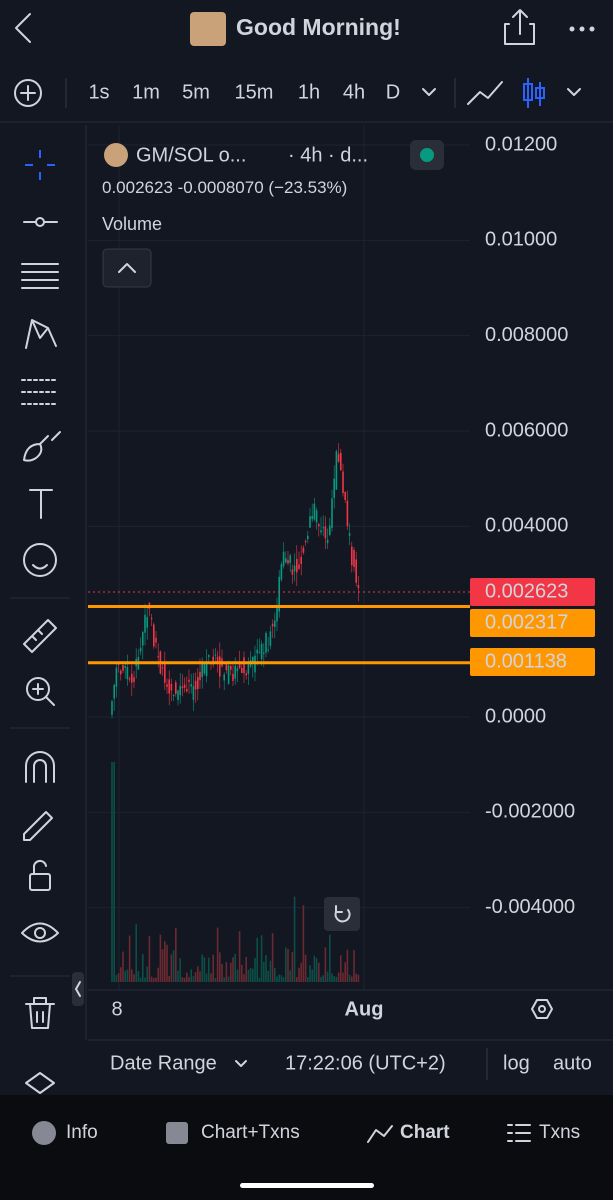  Describe the element at coordinates (42, 446) in the screenshot. I see `brush-tool` at that location.